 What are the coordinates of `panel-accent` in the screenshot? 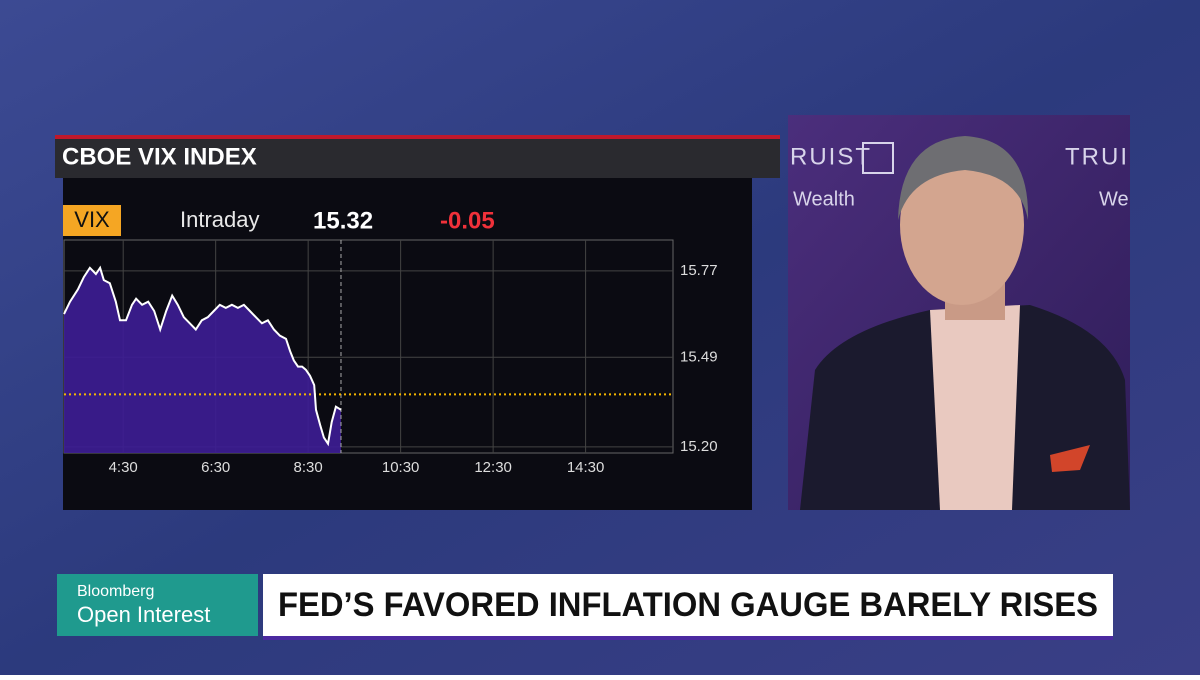 It's located at (417, 137).